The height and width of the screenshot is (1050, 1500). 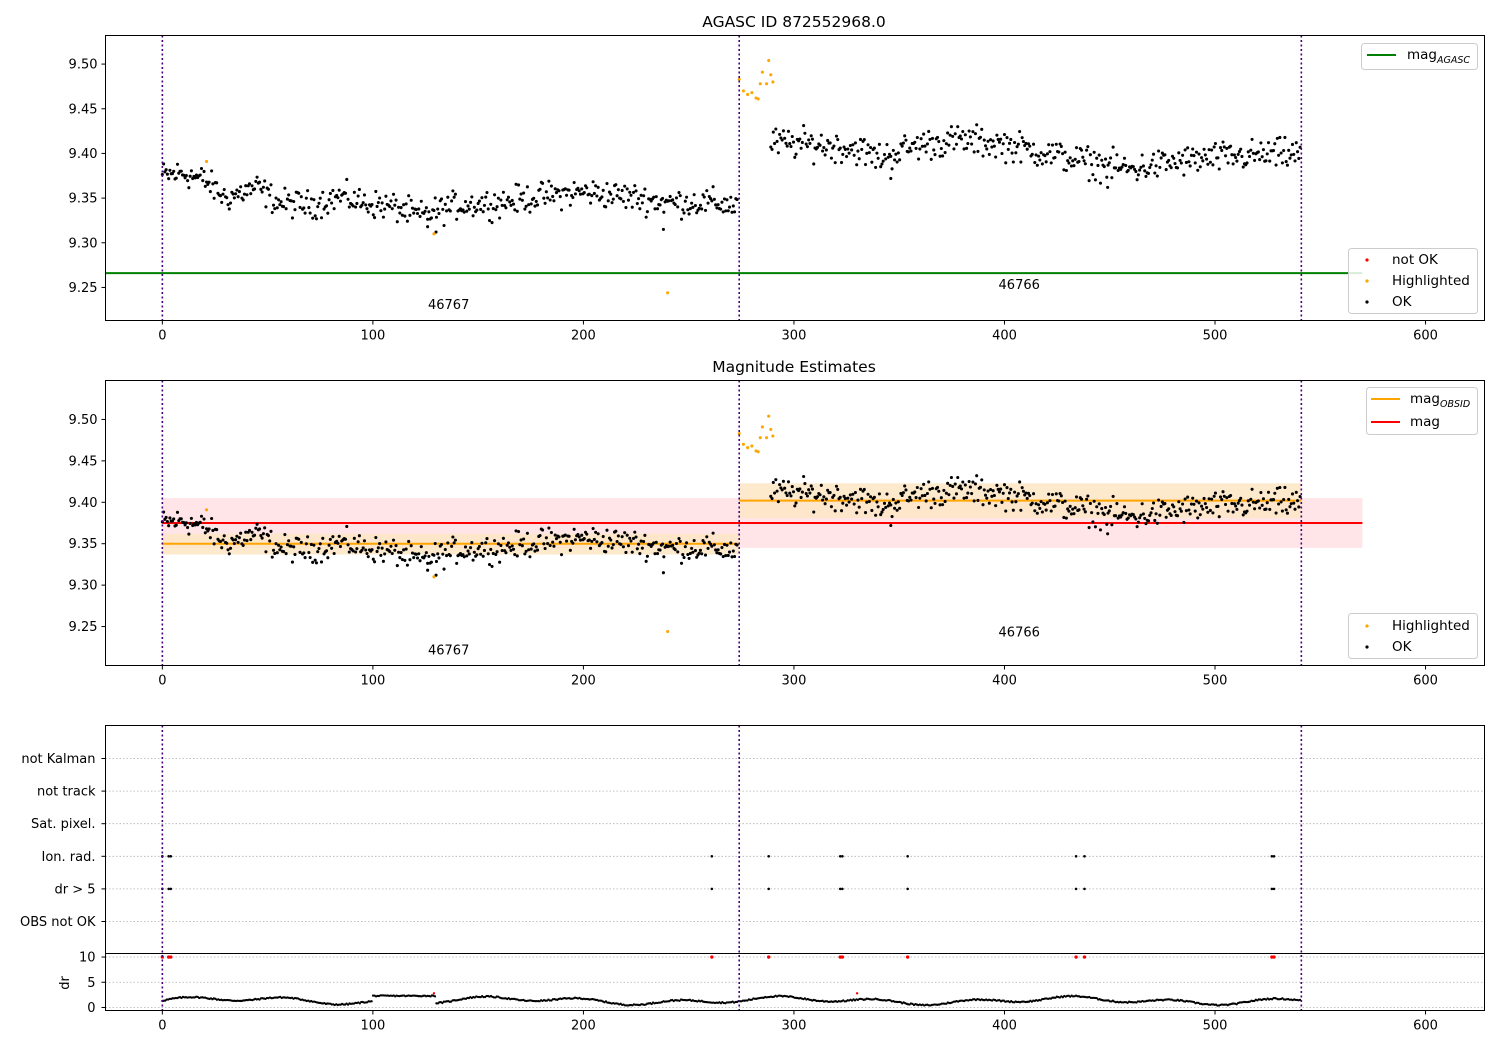 I want to click on panel2-xtick-label: 100, so click(x=372, y=681).